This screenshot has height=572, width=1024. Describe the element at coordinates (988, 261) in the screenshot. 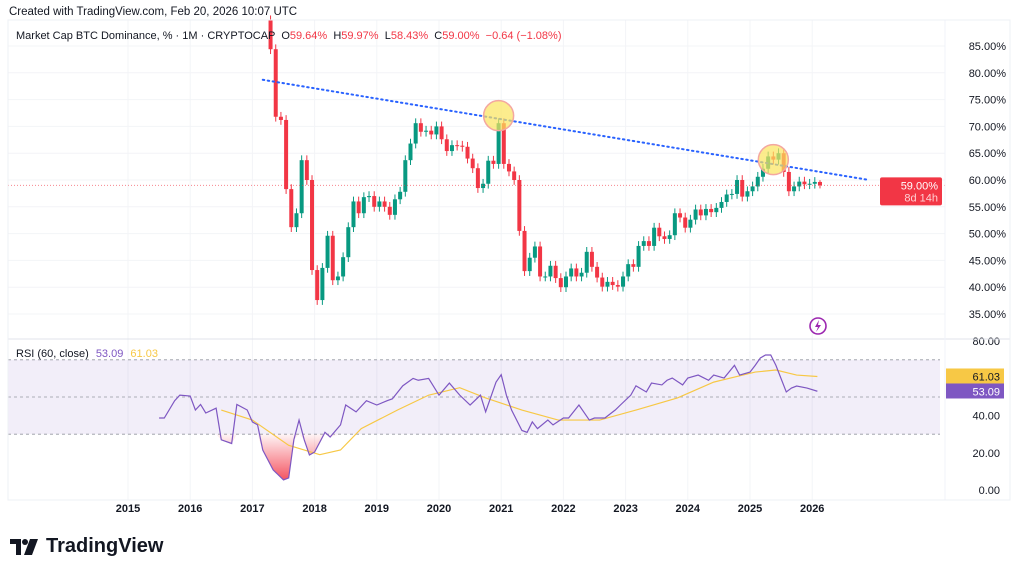

I see `price-tick-label: 45.00%` at that location.